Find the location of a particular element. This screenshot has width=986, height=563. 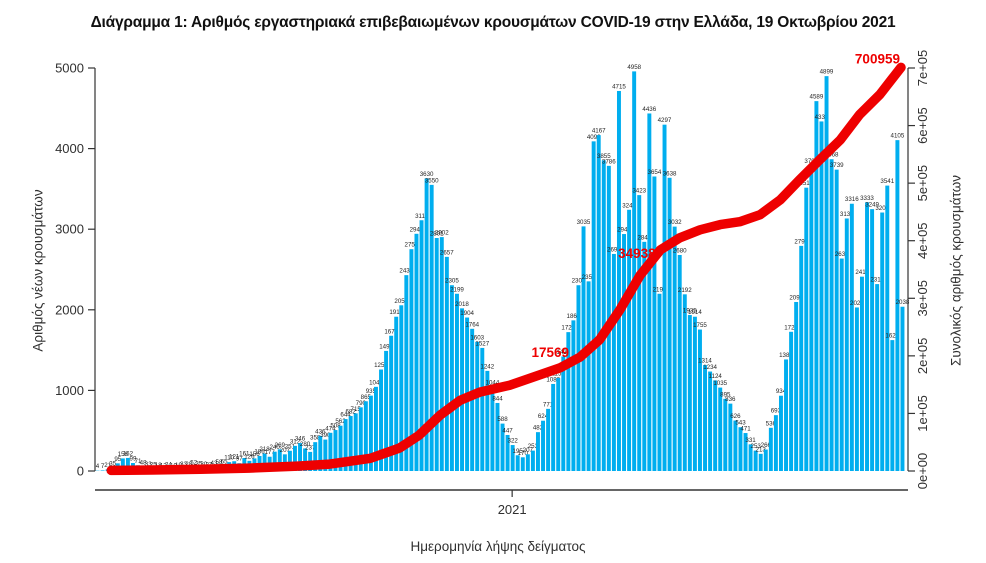

bar-value-label: 269 is located at coordinates (280, 445).